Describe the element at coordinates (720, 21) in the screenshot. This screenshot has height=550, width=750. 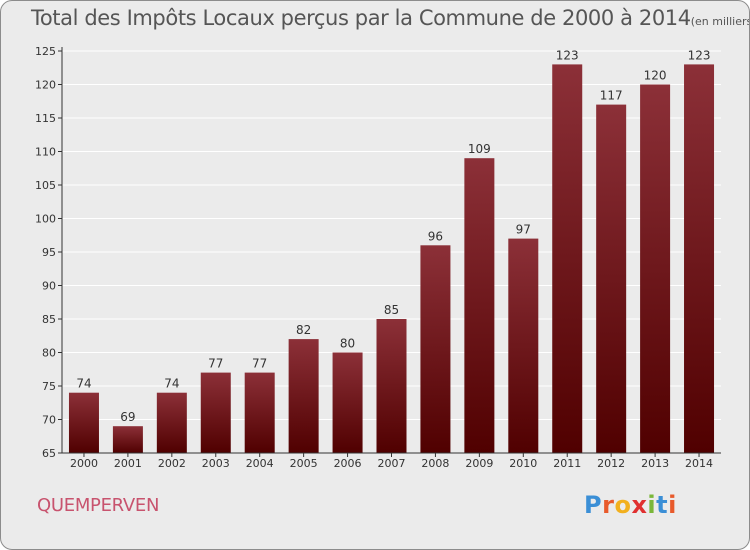
I see `chart-subtitle: (en milliers d'€)` at that location.